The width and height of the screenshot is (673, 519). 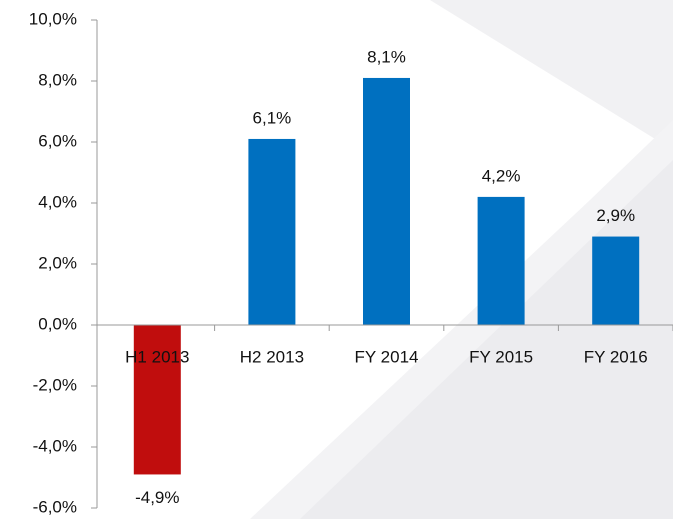 I want to click on x-tick-label: H2 2013, so click(x=272, y=356).